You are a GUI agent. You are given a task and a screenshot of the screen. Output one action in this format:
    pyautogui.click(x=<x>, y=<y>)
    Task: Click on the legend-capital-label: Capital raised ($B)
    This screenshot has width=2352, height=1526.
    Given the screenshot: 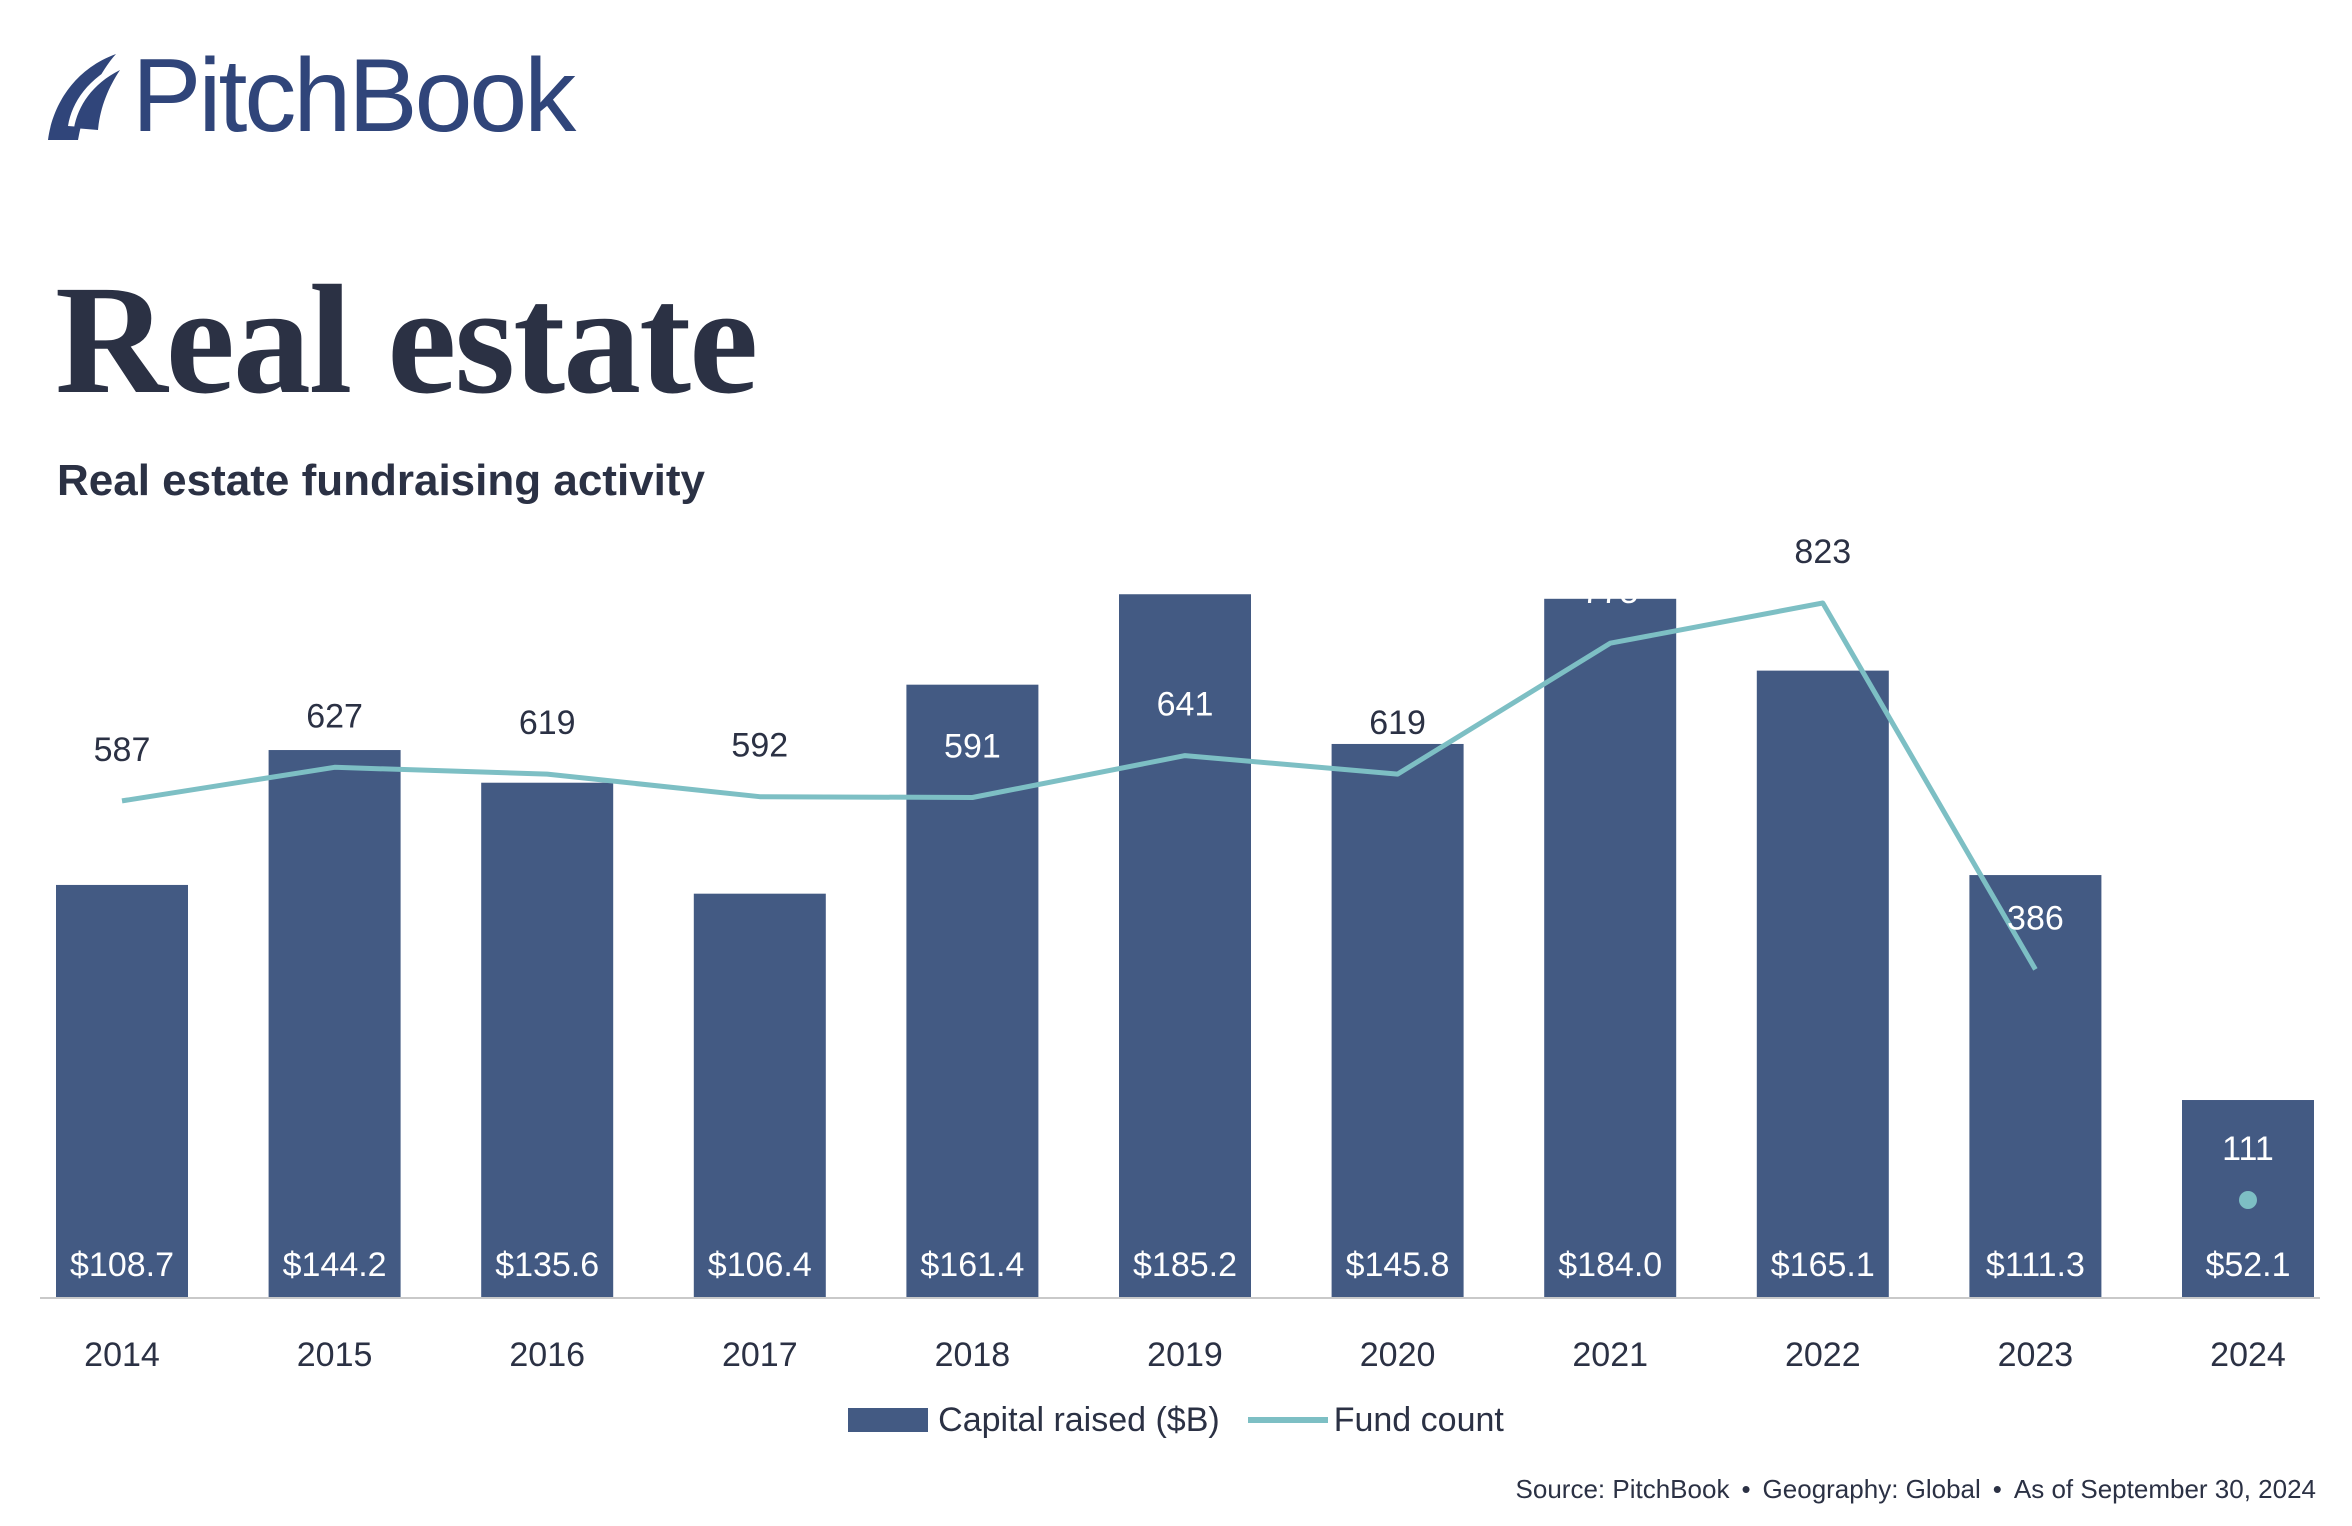 What is the action you would take?
    pyautogui.click(x=1079, y=1419)
    